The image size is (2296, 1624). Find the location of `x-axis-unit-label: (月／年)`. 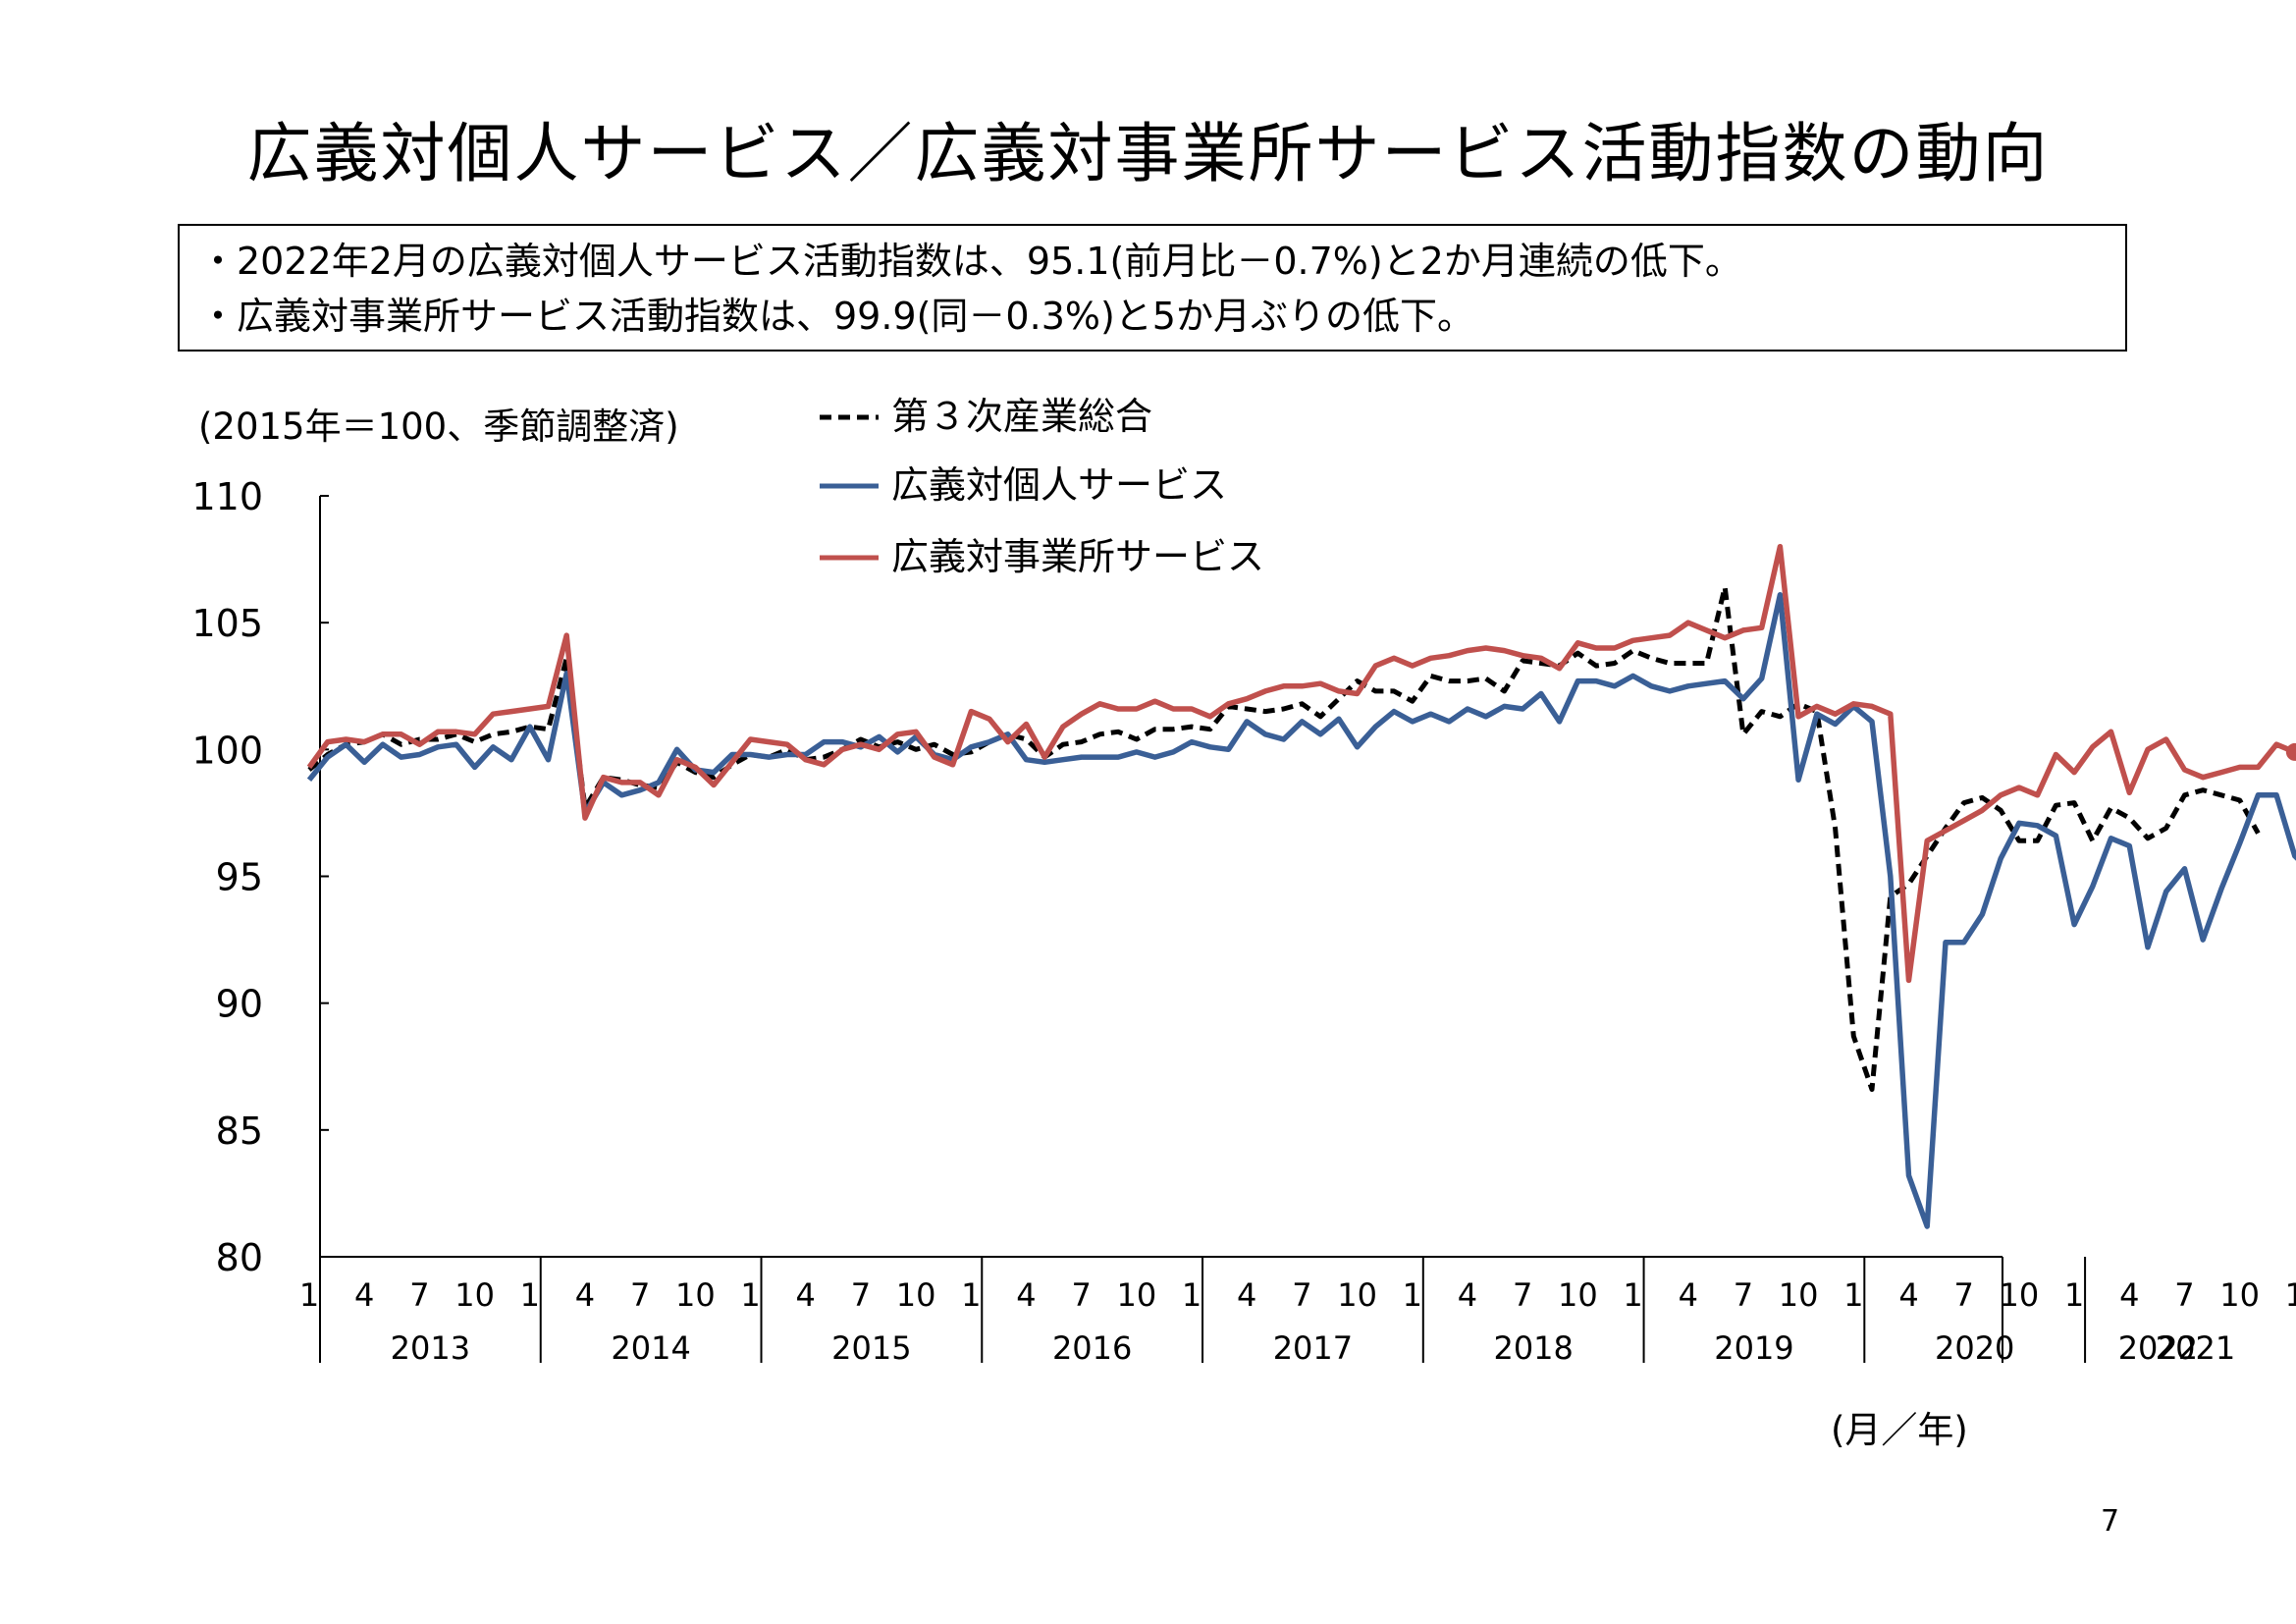

x-axis-unit-label: (月／年) is located at coordinates (1899, 1430).